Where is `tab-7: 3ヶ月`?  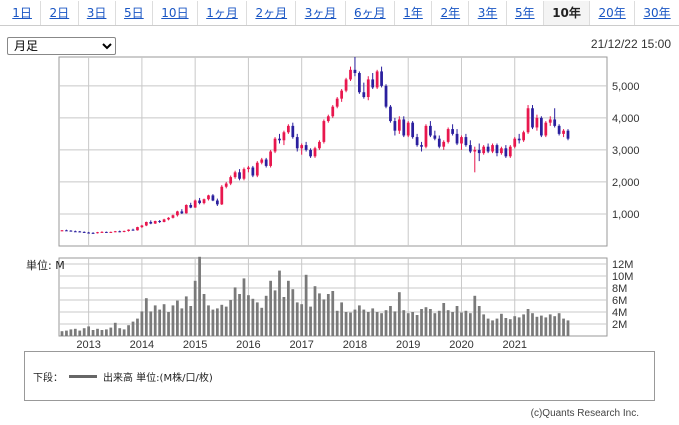
tab-7: 3ヶ月 is located at coordinates (321, 12).